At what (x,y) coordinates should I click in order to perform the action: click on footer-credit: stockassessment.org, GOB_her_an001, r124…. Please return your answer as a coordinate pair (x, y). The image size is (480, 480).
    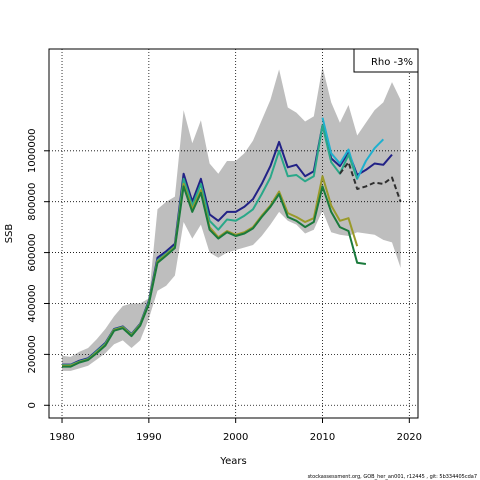
    Looking at the image, I should click on (392, 477).